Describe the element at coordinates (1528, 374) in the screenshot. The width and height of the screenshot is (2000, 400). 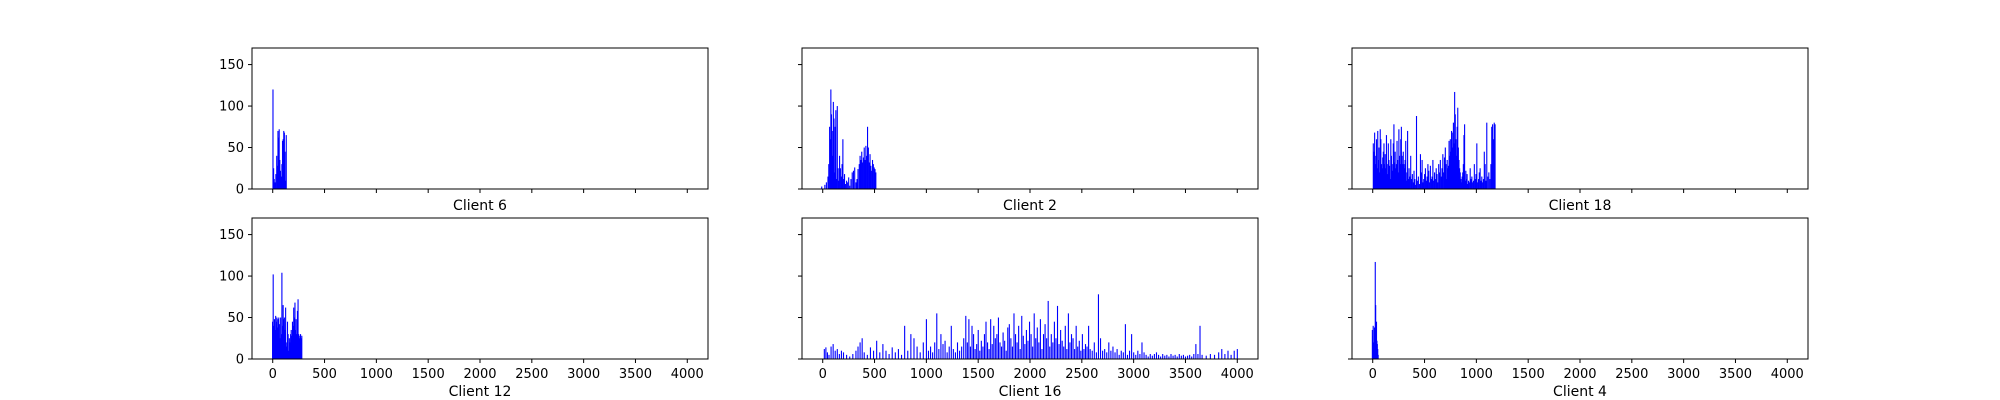
I see `x-tick-label: 1500` at that location.